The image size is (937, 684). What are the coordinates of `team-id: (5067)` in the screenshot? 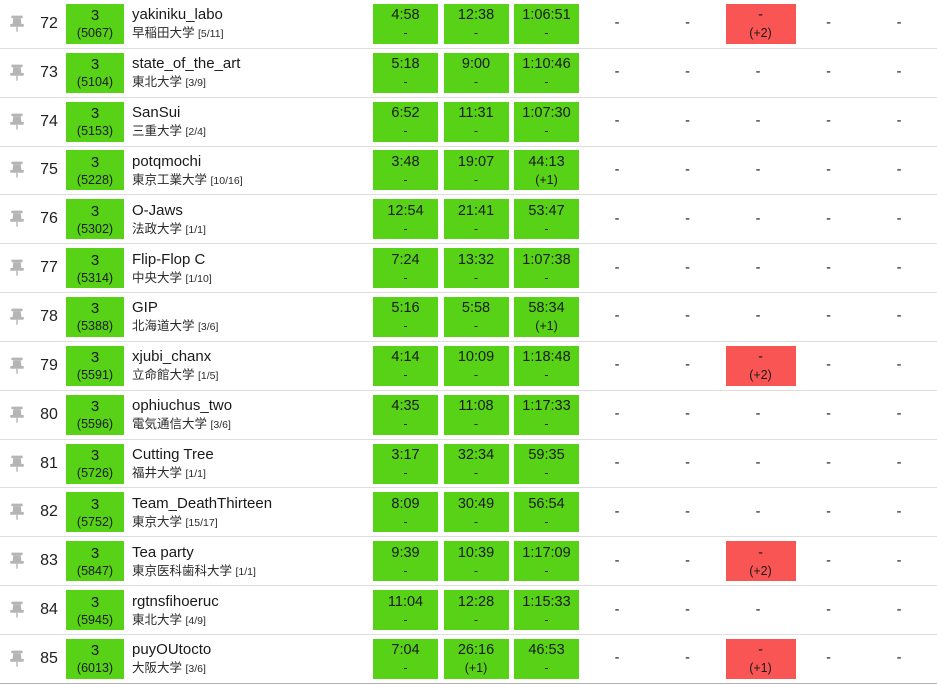 It's located at (95, 33).